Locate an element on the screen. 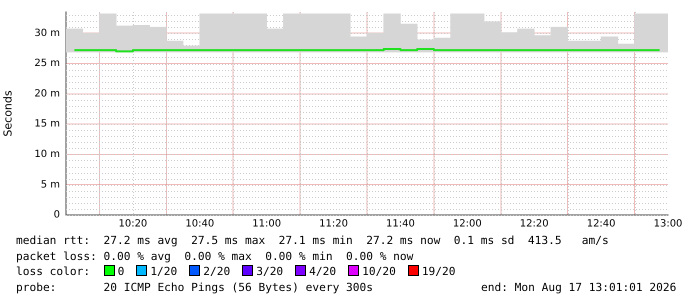 The height and width of the screenshot is (297, 697). y-tick-label: 25 m is located at coordinates (47, 64).